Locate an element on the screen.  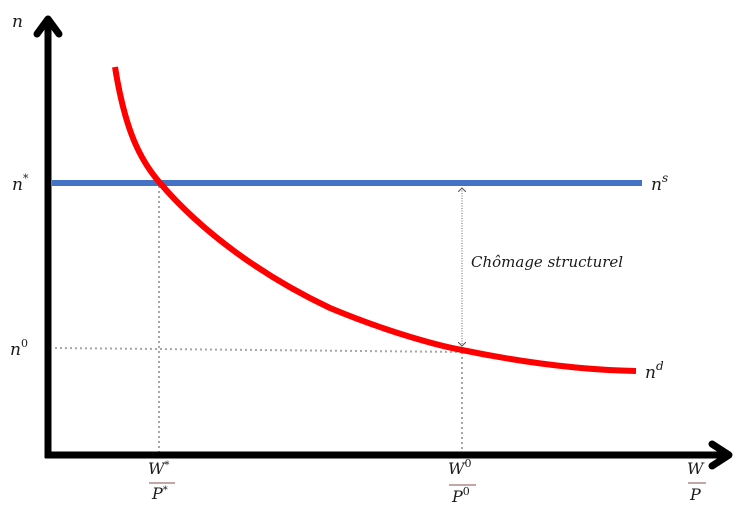
svg-text: W is located at coordinates (696, 468).